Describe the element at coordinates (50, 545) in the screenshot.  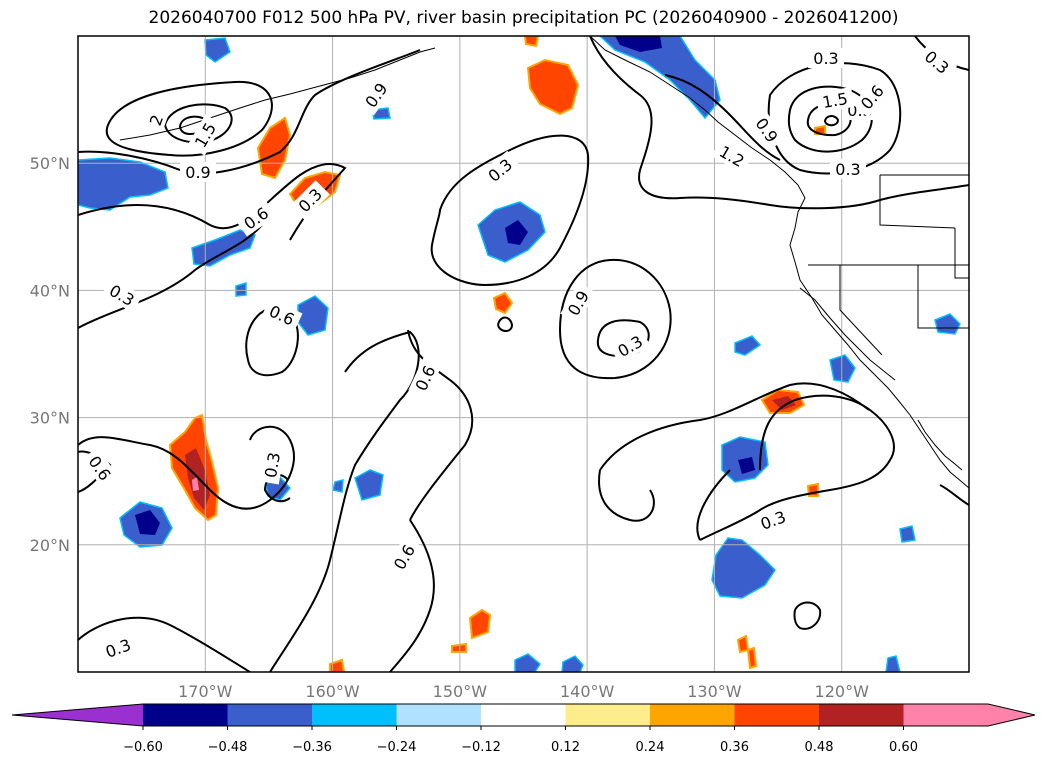
I see `lat-label: 20°N` at that location.